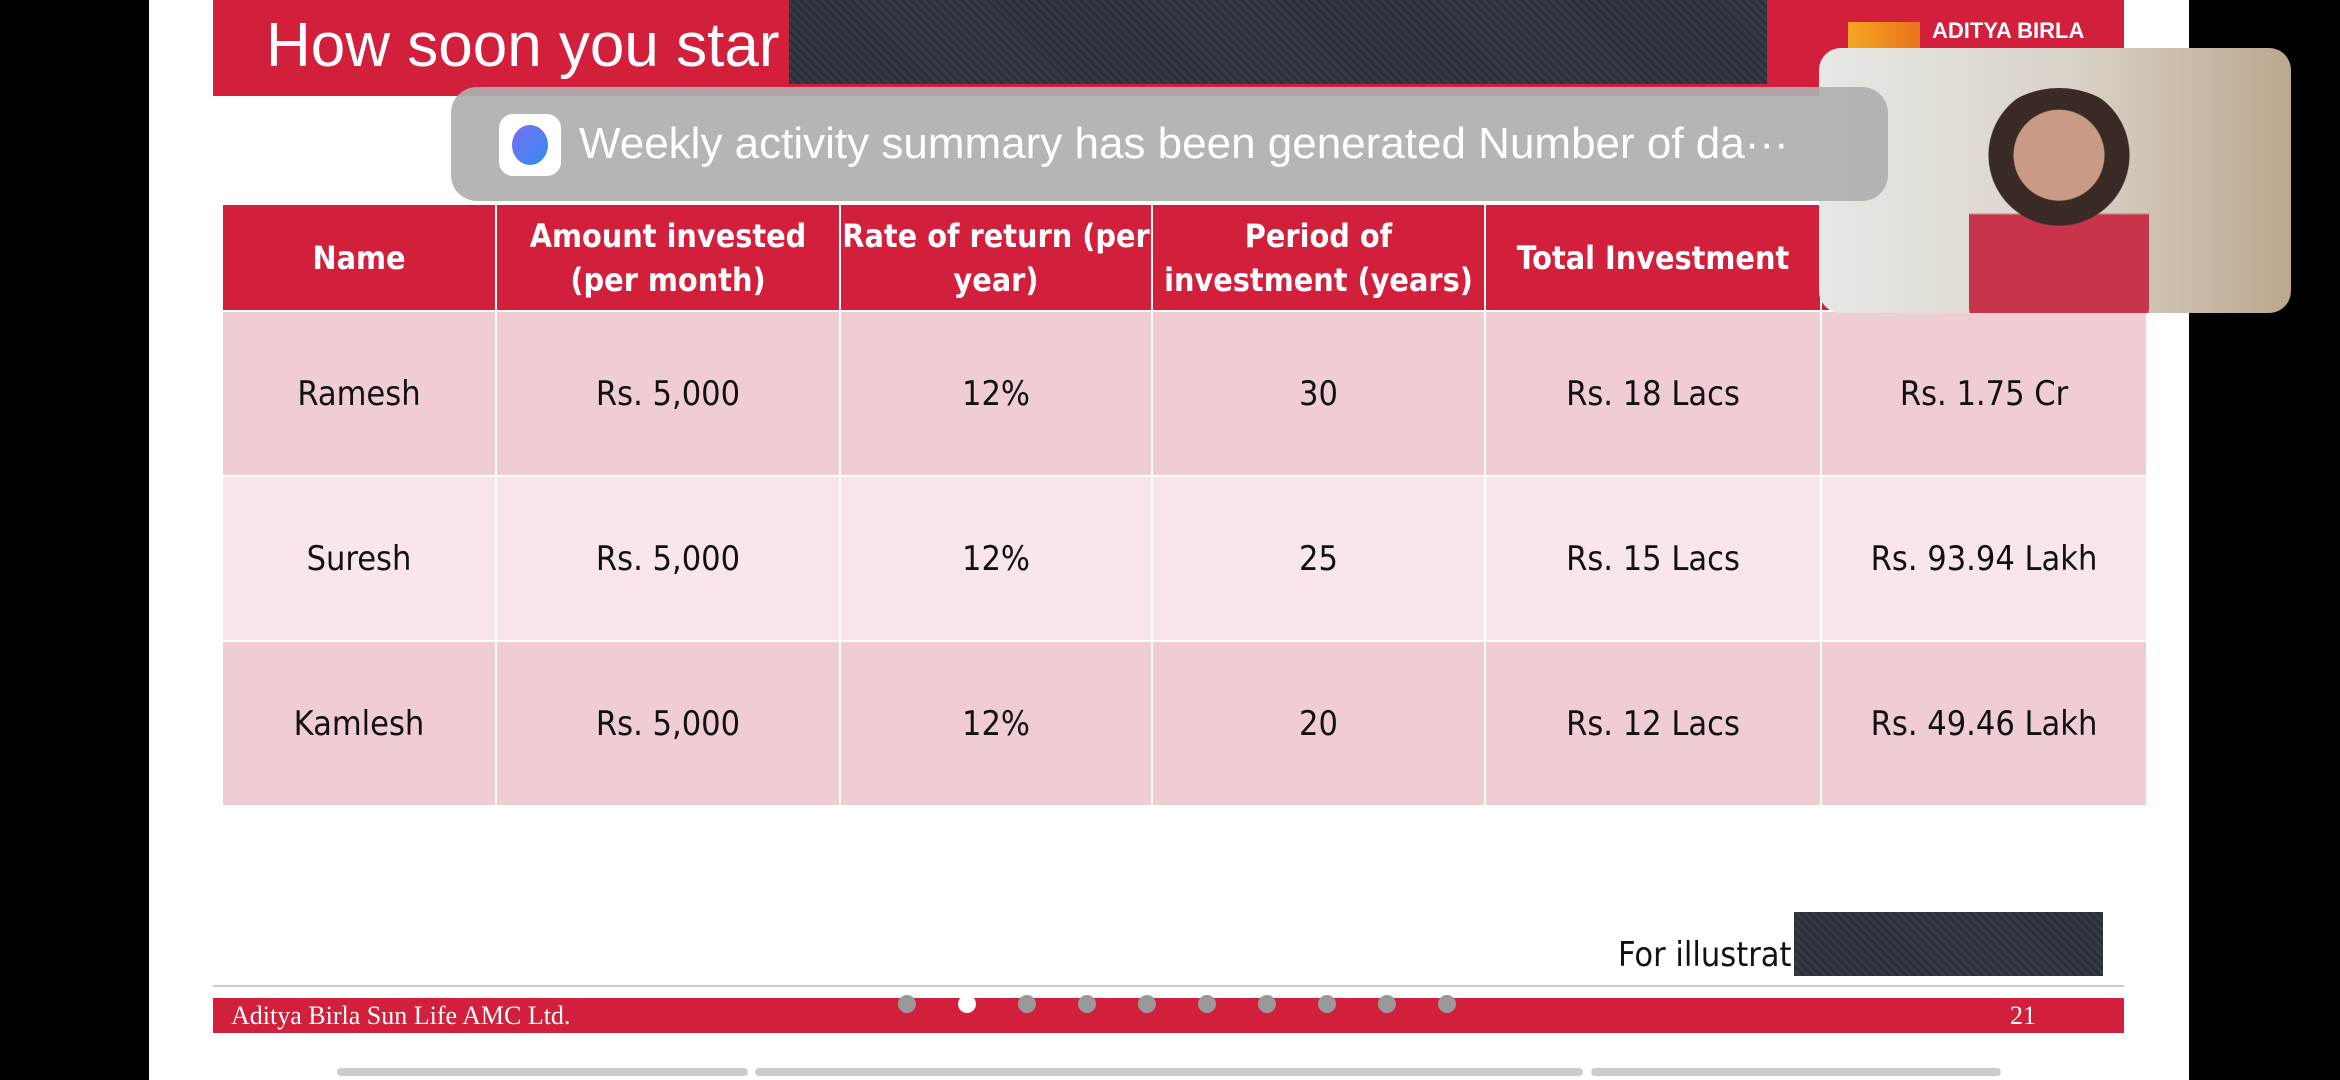  Describe the element at coordinates (523, 45) in the screenshot. I see `slide-title: How soon you star` at that location.